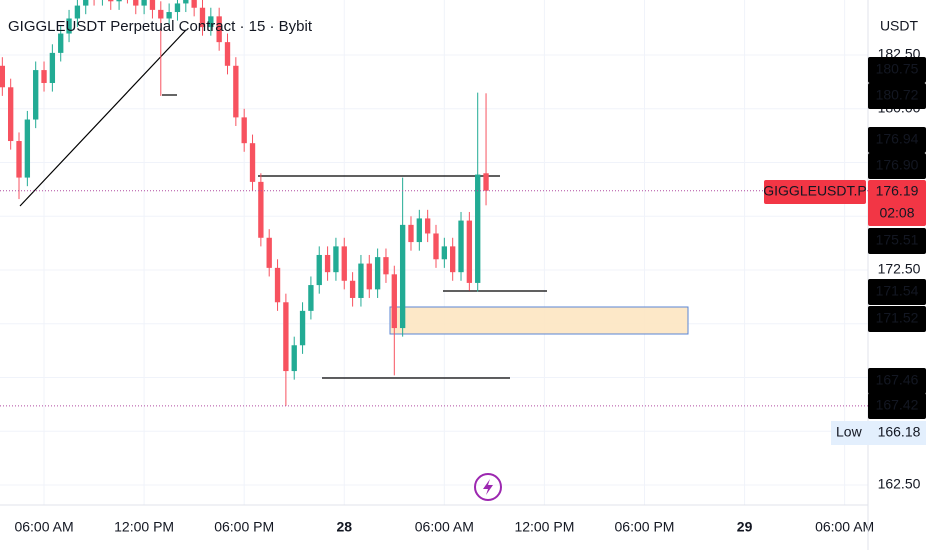 This screenshot has height=550, width=932. I want to click on price-label: 180.72, so click(897, 95).